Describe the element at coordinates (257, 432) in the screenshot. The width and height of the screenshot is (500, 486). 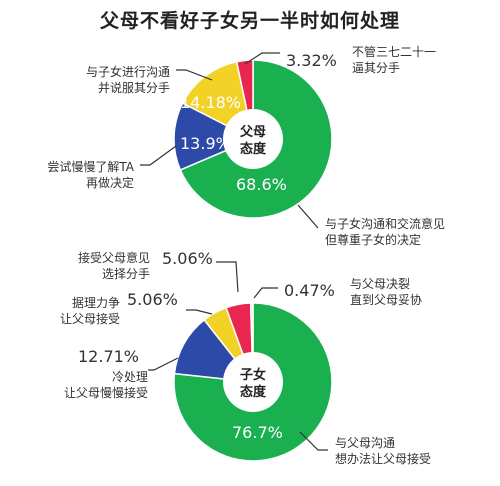
I see `slice-value-label: 76.7%` at that location.